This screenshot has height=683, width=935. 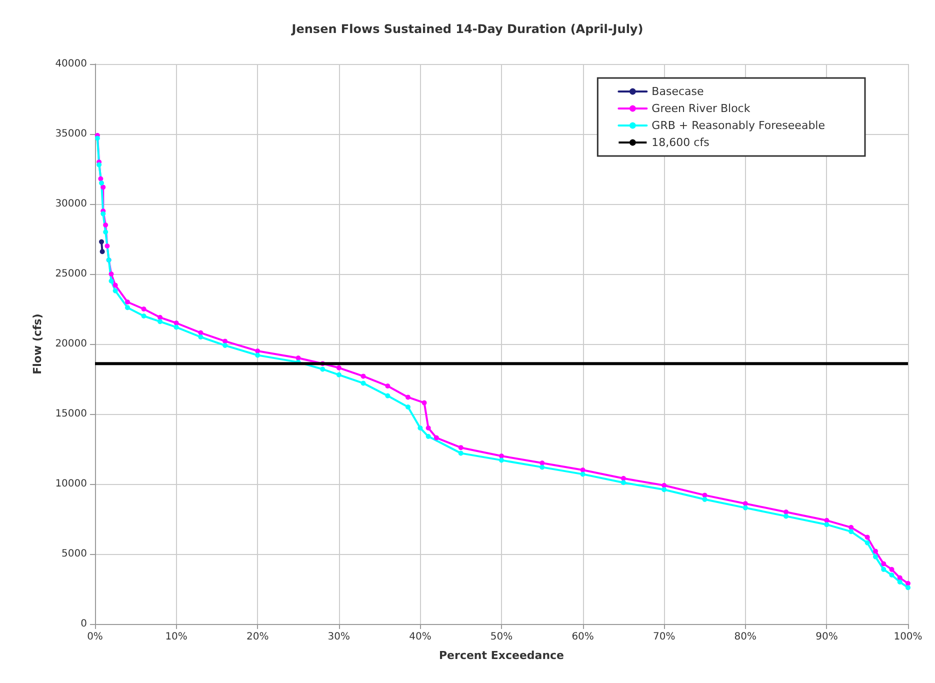 I want to click on x-tick-label: 0%, so click(x=95, y=637).